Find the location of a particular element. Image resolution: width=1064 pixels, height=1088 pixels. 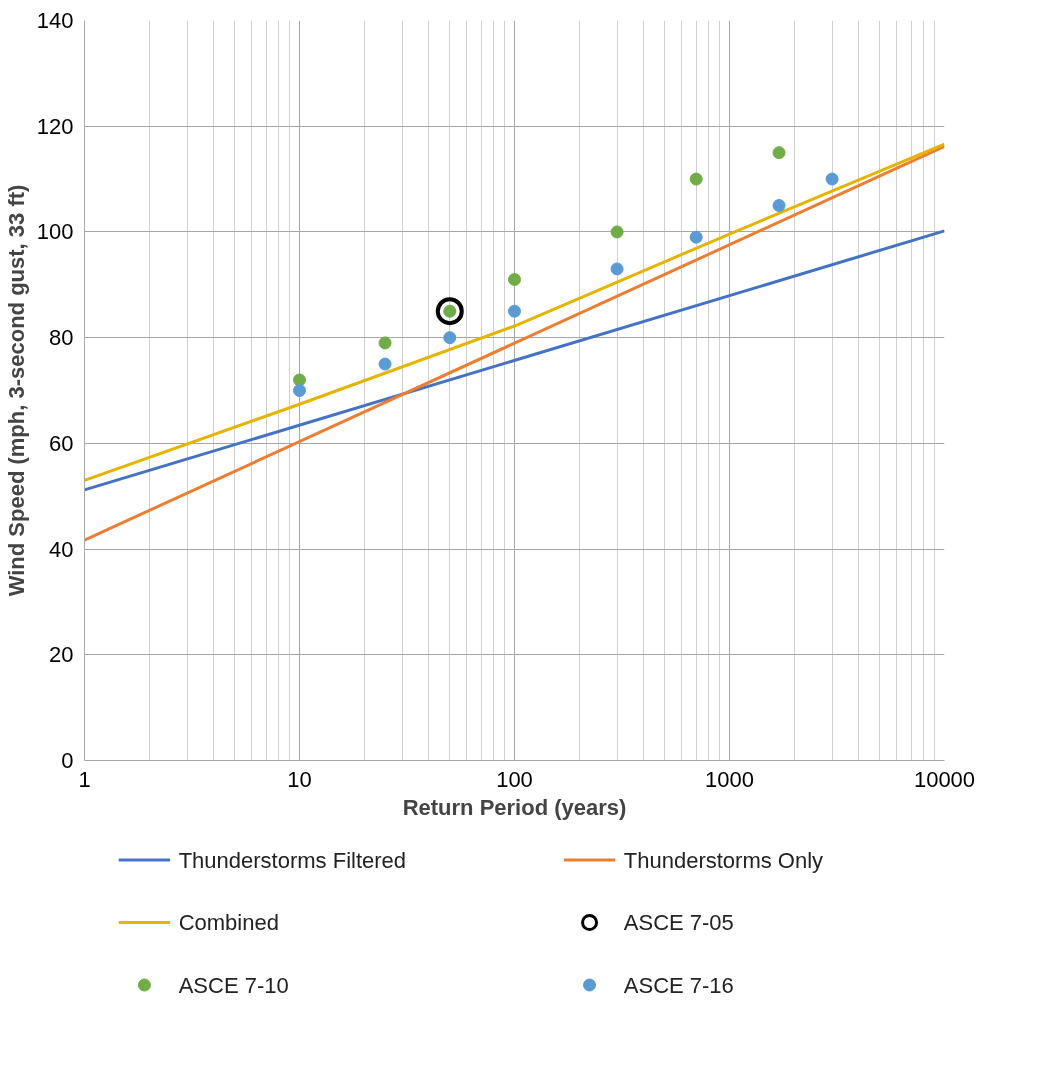

y-tick-label: 140 is located at coordinates (55, 20).